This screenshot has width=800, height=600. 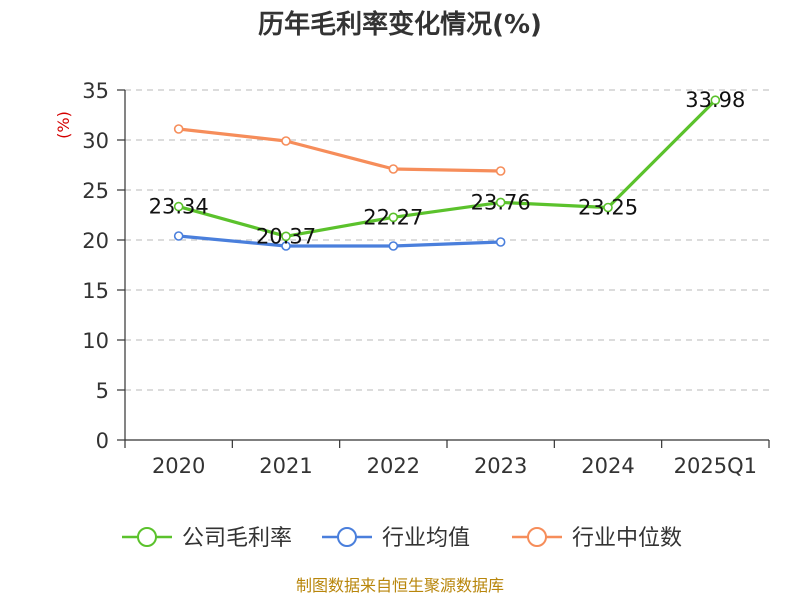 I want to click on data-label: 20.37, so click(x=286, y=236).